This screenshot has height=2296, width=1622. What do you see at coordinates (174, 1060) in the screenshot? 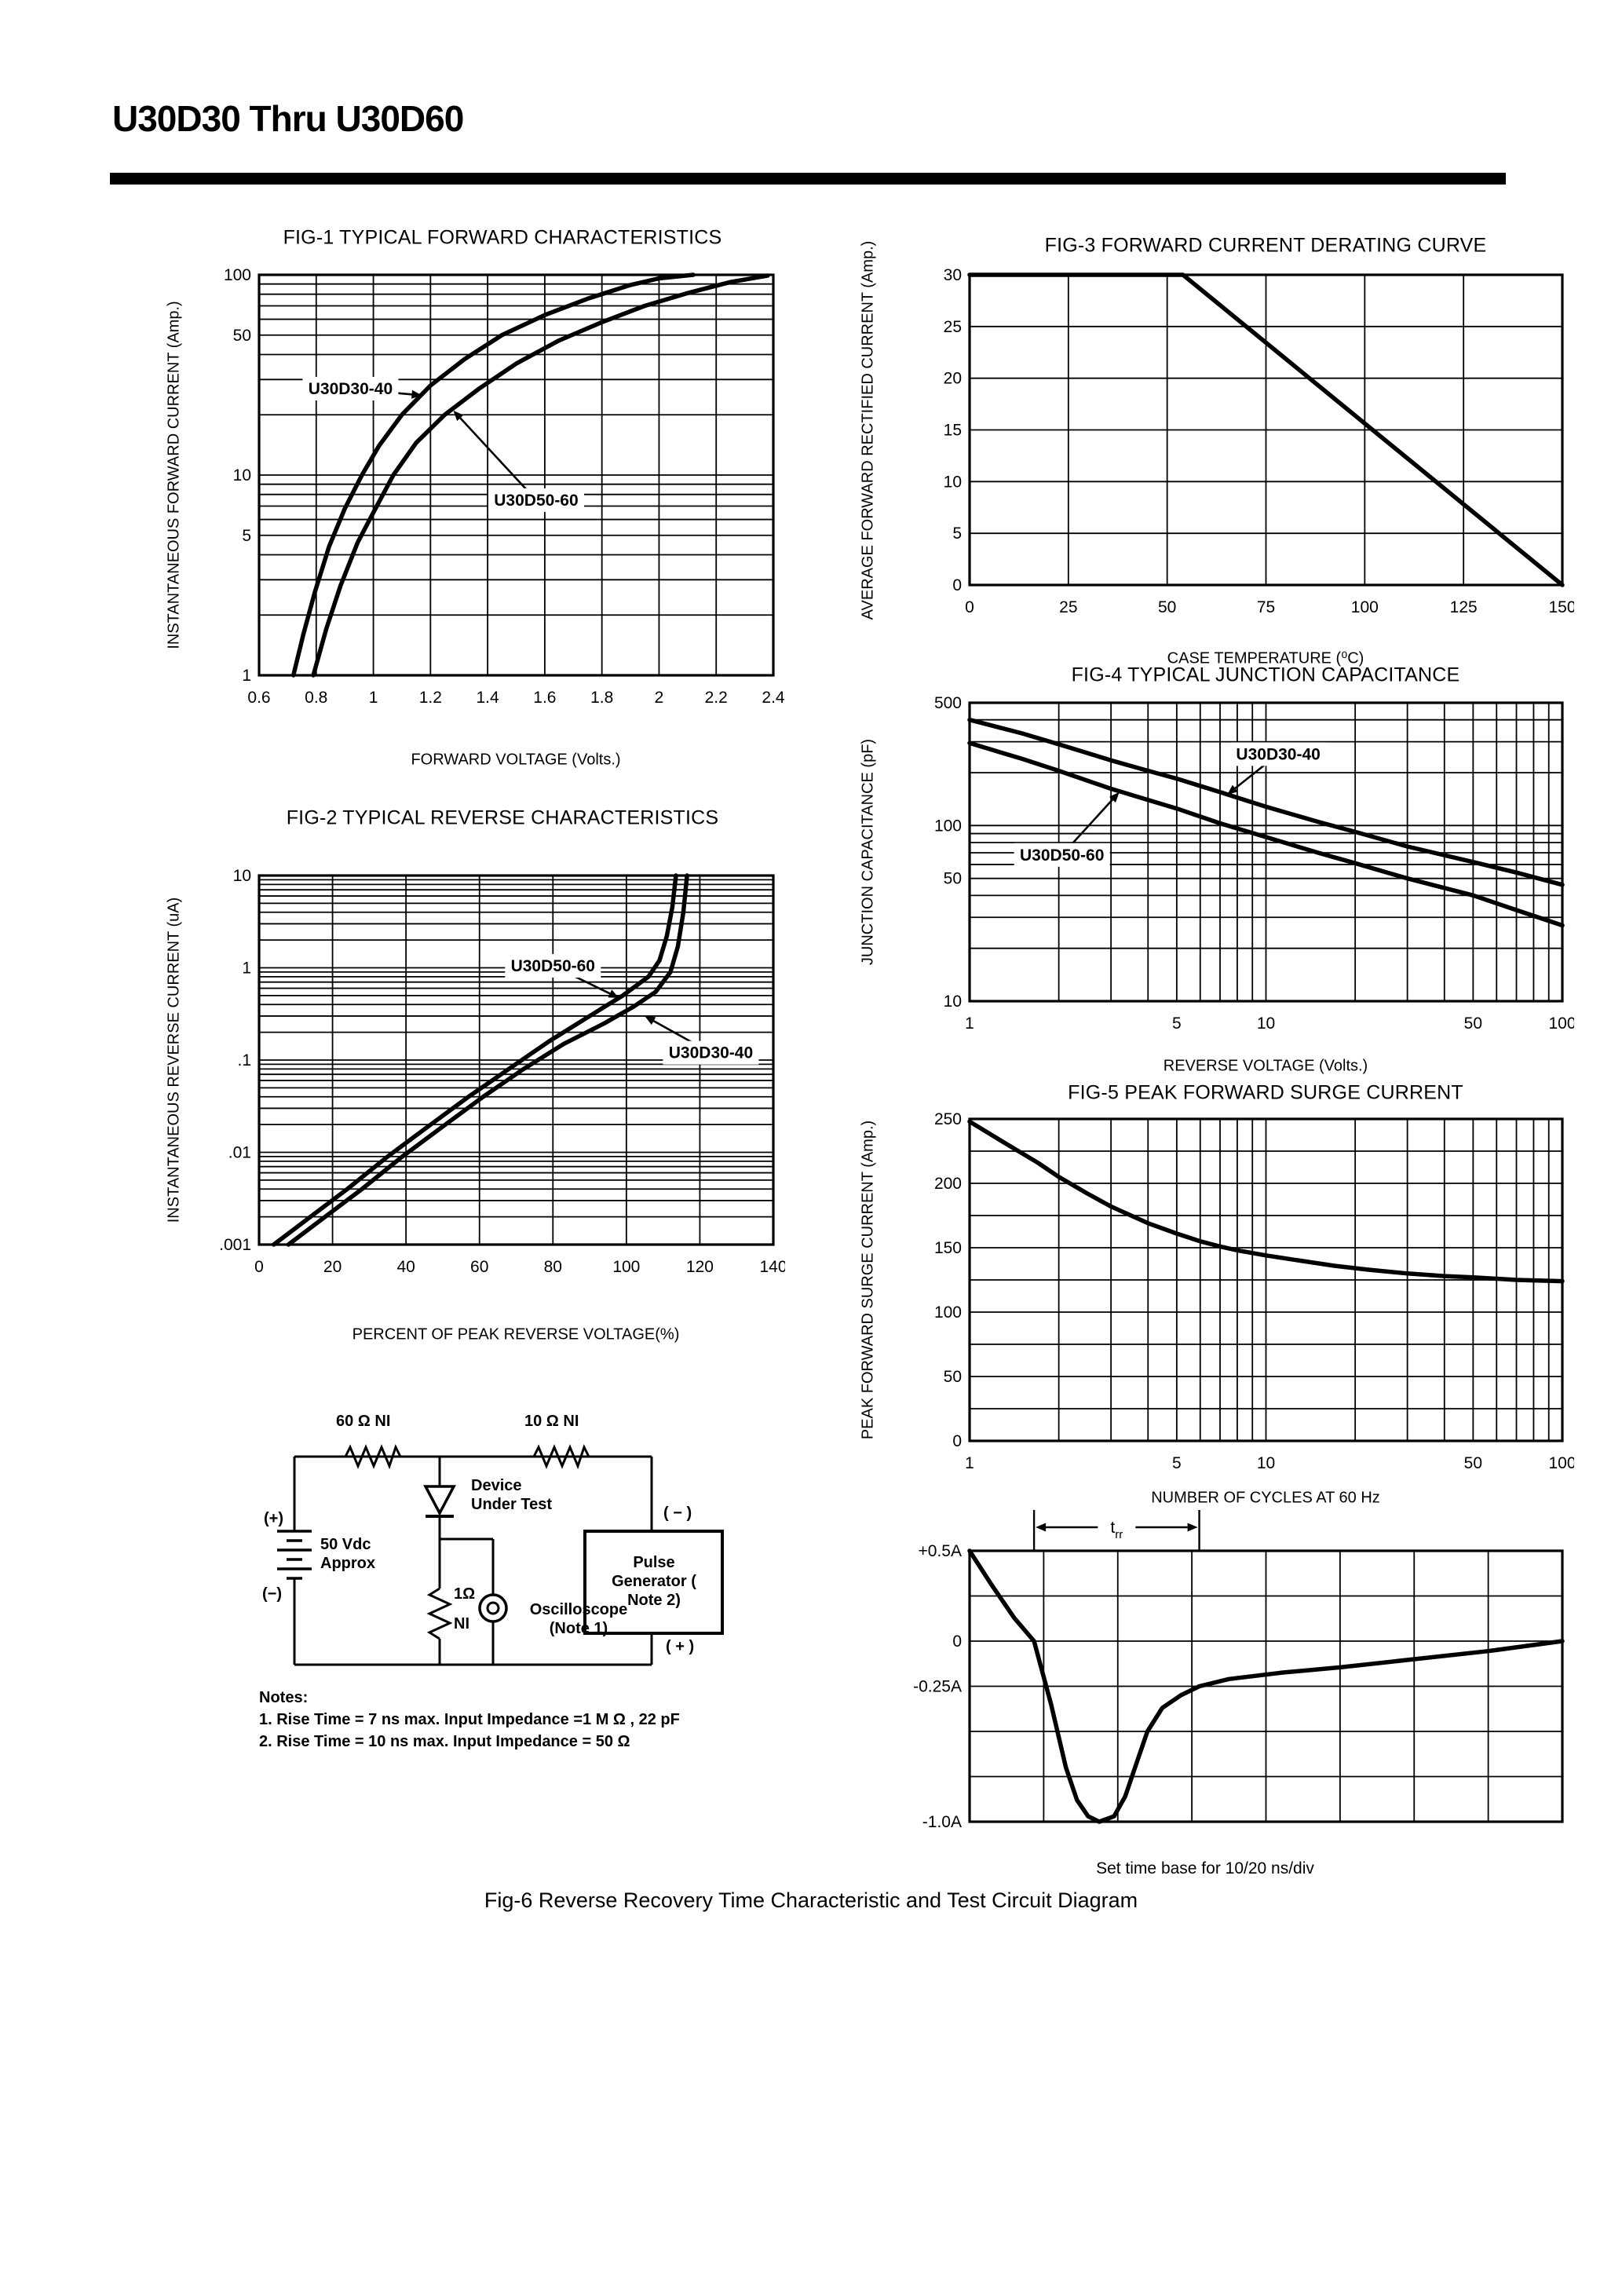
I see `fig2-y-axis-label: INSTANTANEOUS REVERSE CURRENT (uA)` at bounding box center [174, 1060].